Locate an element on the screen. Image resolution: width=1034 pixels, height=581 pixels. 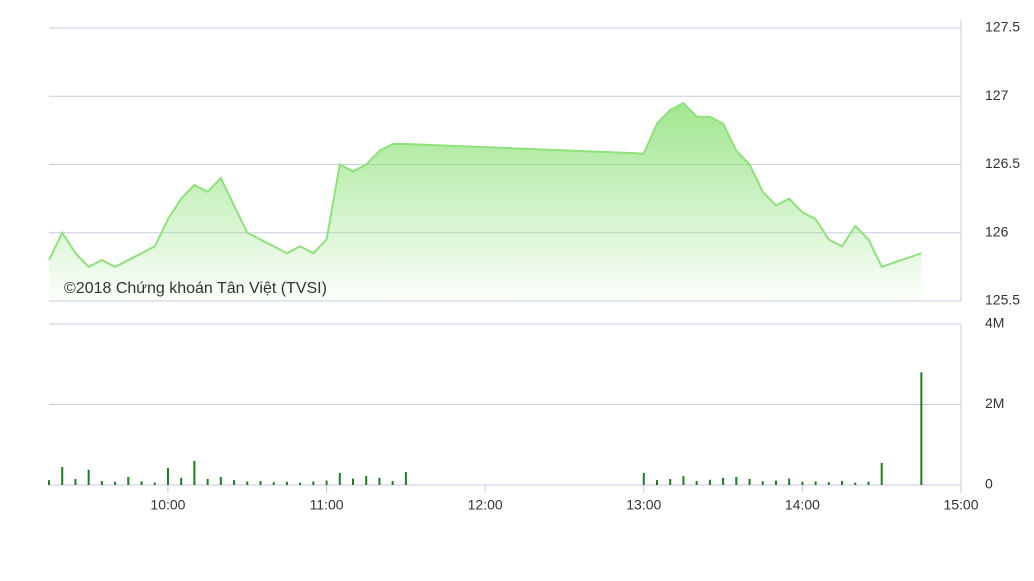
y-tick-label: 4M is located at coordinates (994, 323).